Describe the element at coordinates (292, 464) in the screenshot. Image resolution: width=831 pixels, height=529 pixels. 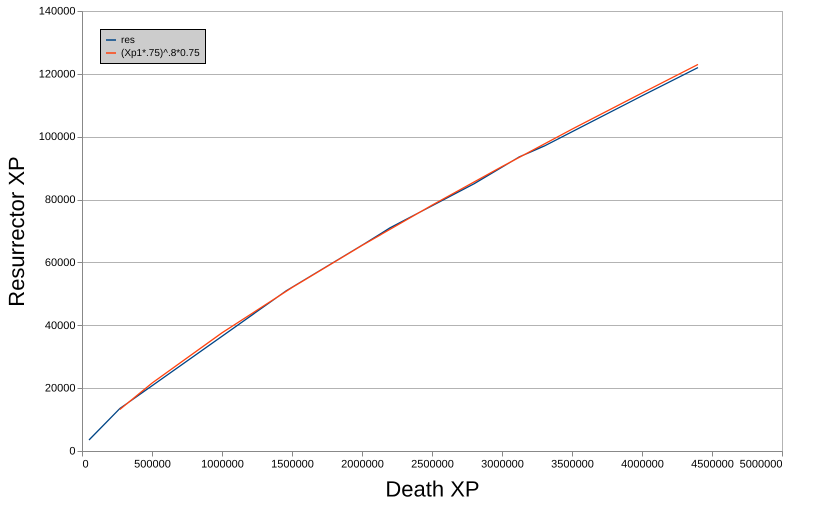
I see `x-tick-label: 1500000` at that location.